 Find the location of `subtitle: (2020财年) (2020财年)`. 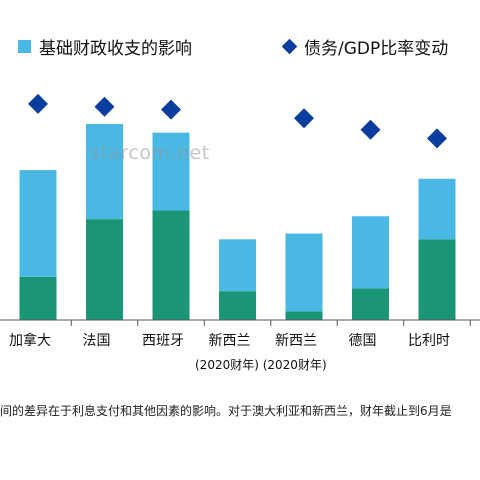

subtitle: (2020财年) (2020财年) is located at coordinates (261, 365).